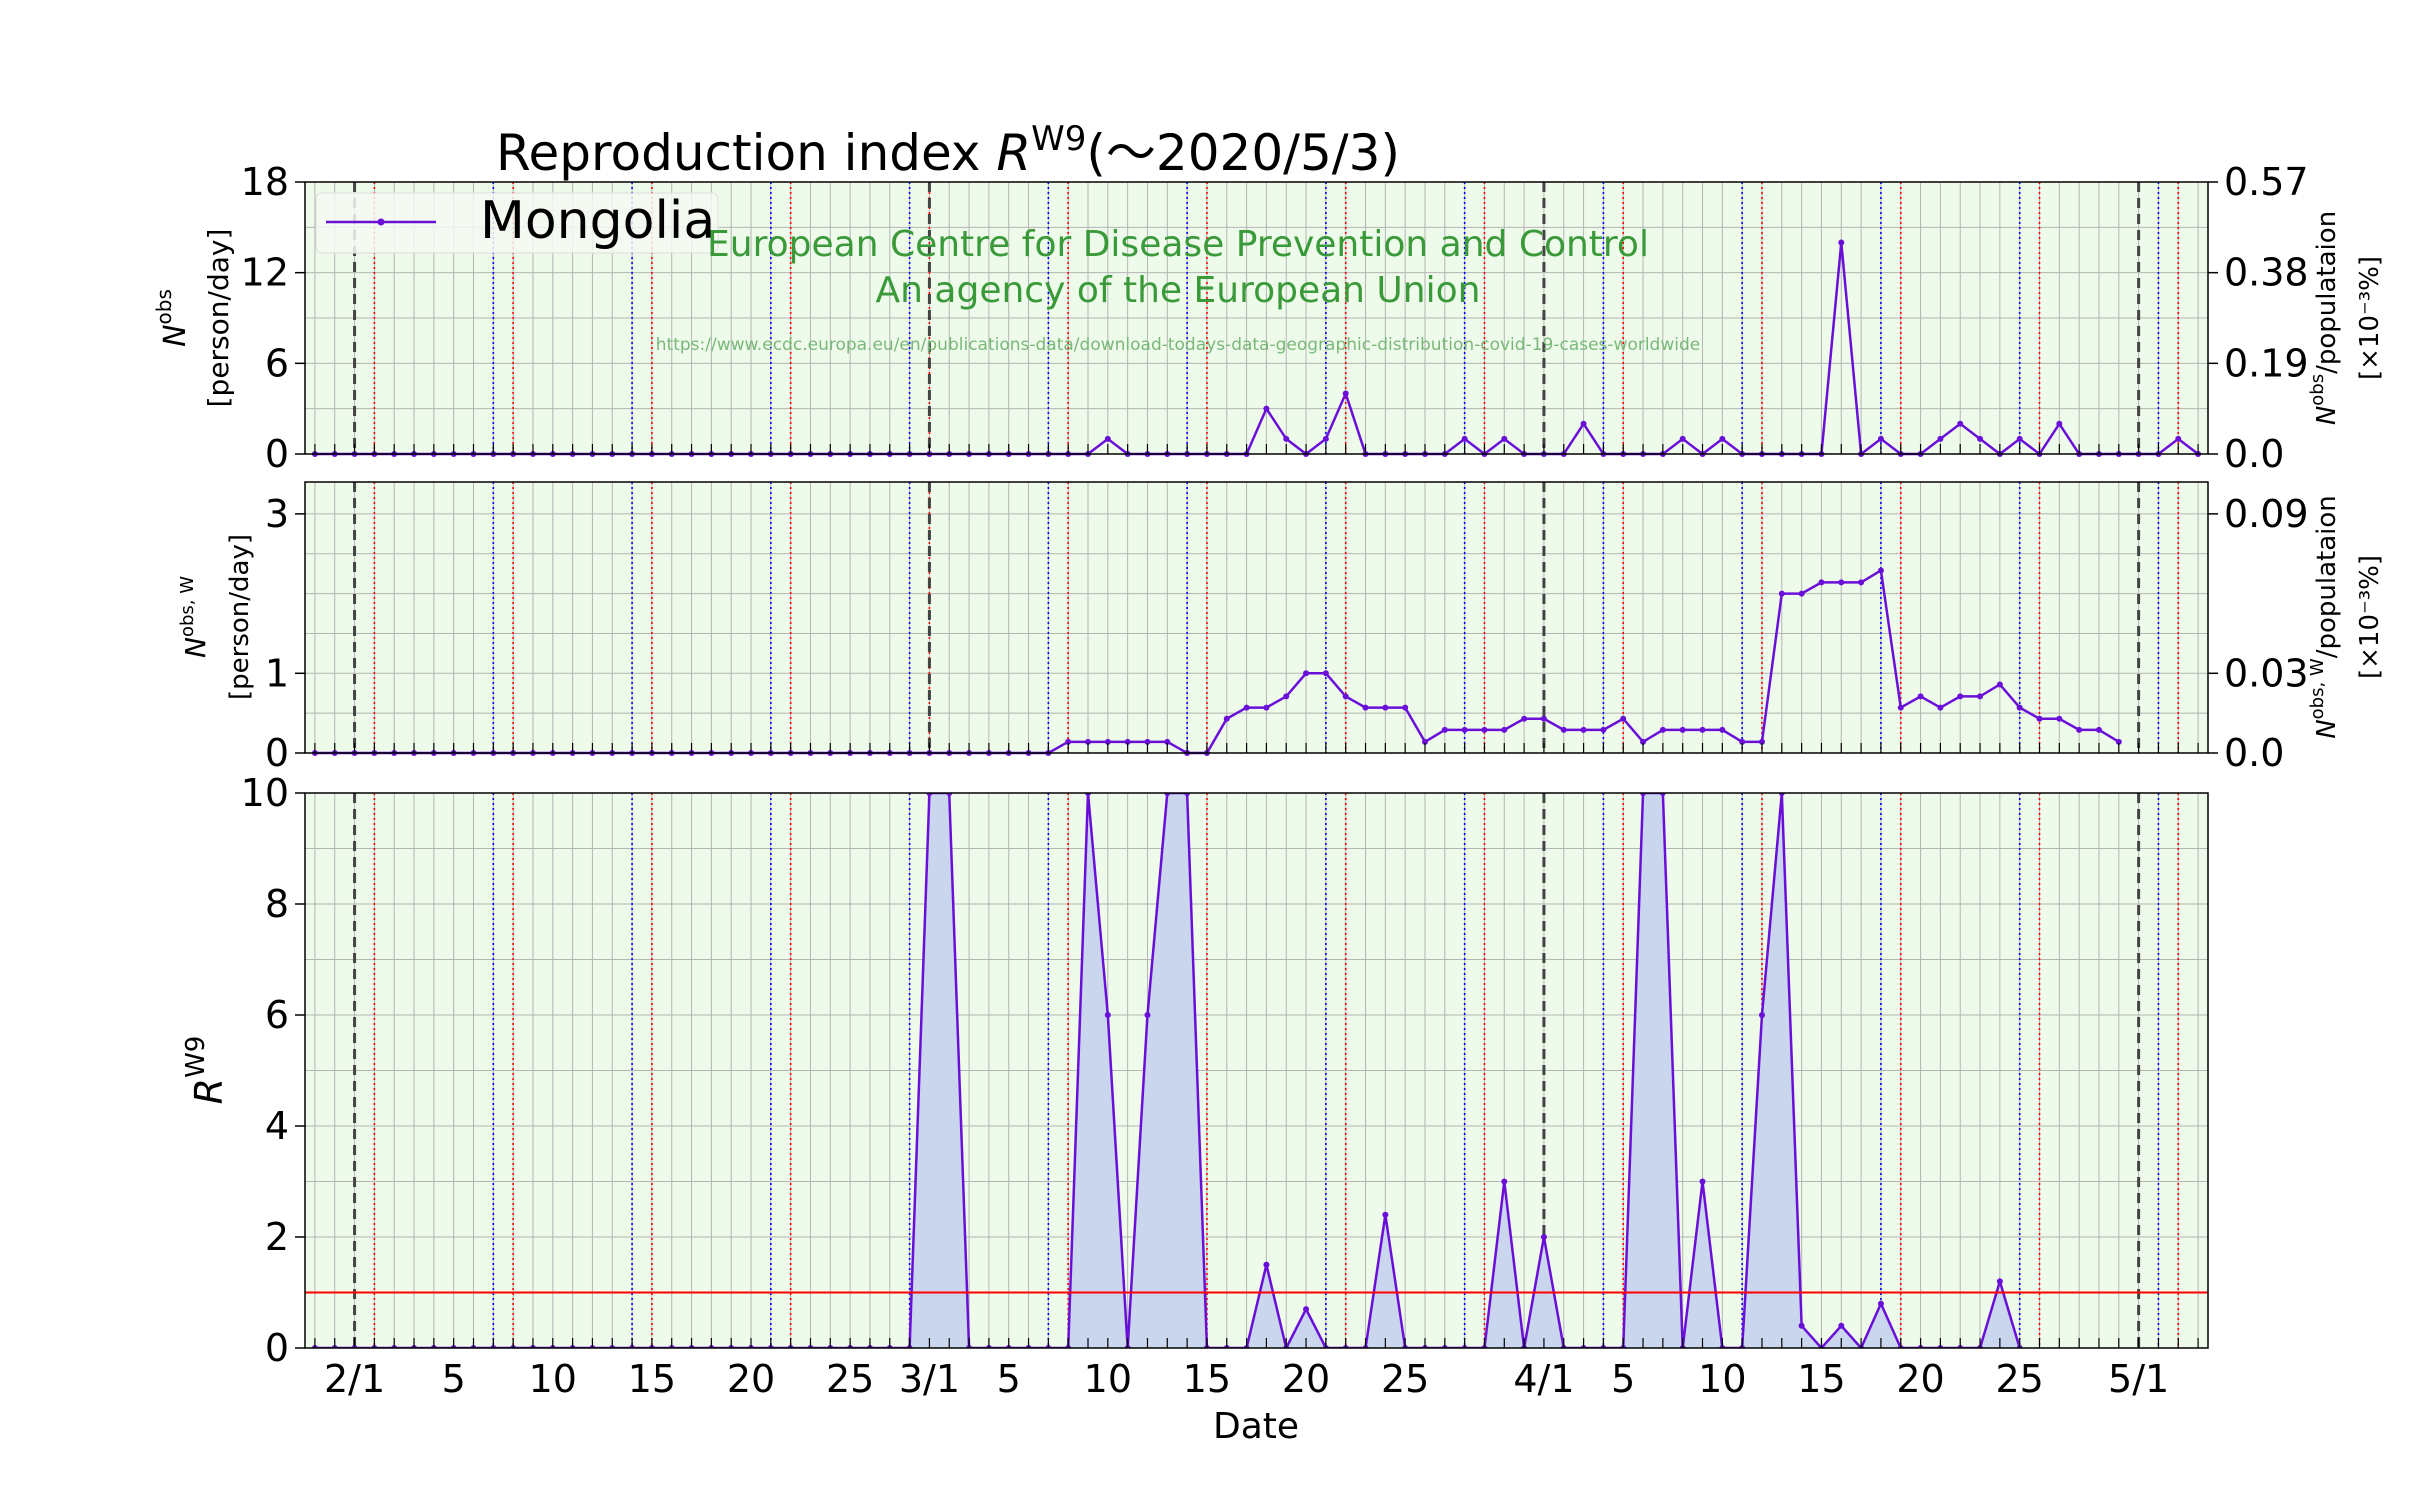 The width and height of the screenshot is (2427, 1500). I want to click on title-prefix: Reproduction index, so click(746, 153).